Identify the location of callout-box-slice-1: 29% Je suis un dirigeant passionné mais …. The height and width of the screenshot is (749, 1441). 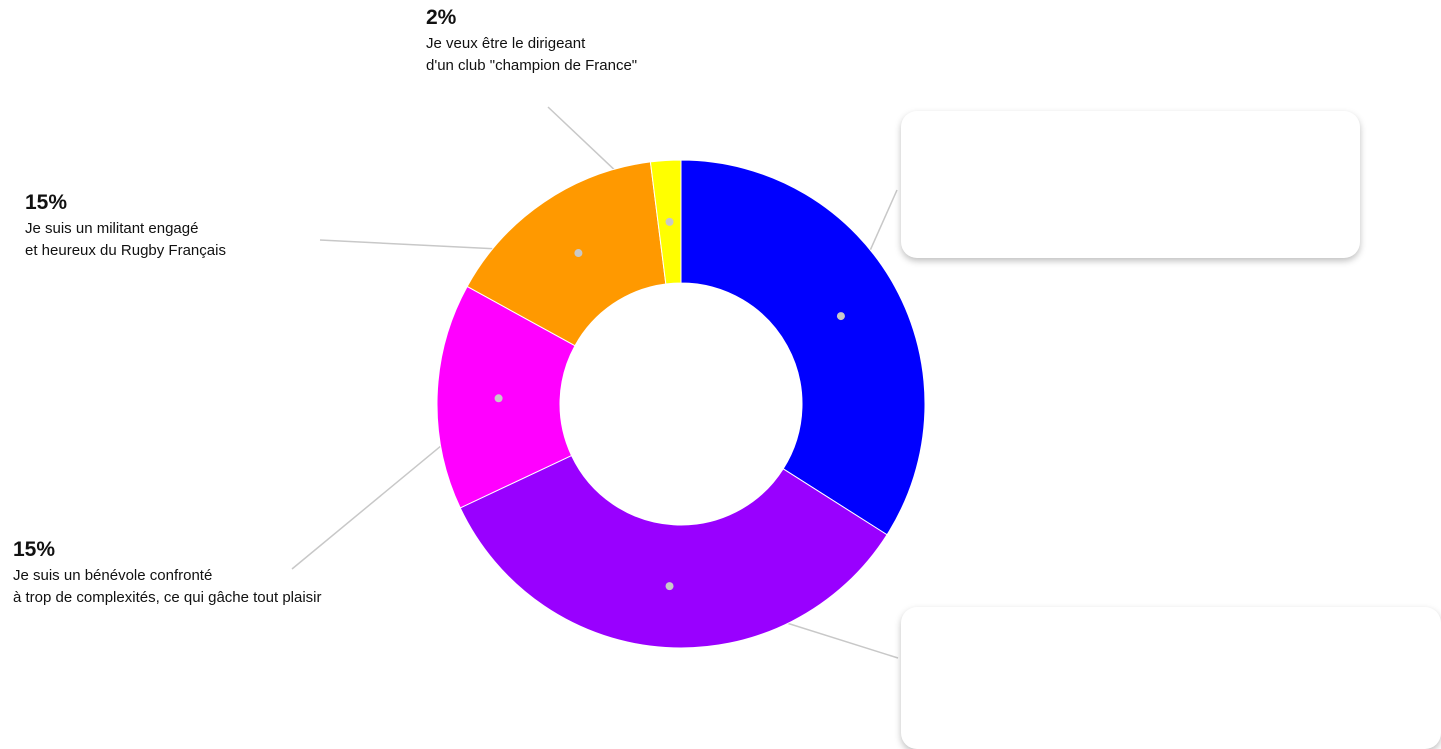
(1171, 678).